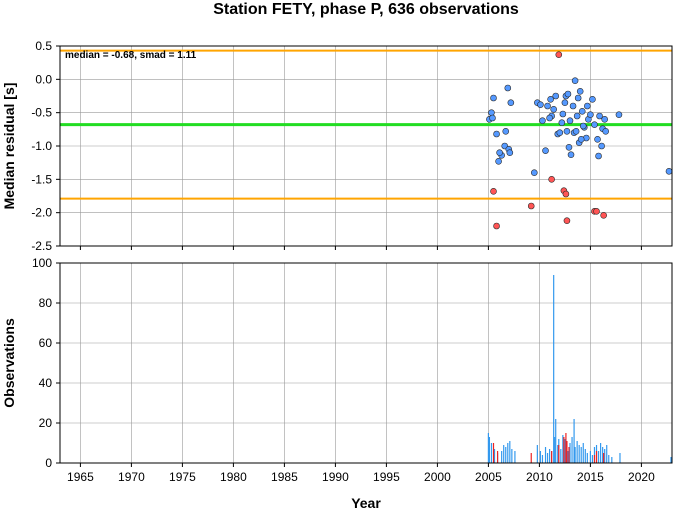 This screenshot has height=511, width=678. What do you see at coordinates (9, 363) in the screenshot?
I see `observations-y-axis-label: Observations` at bounding box center [9, 363].